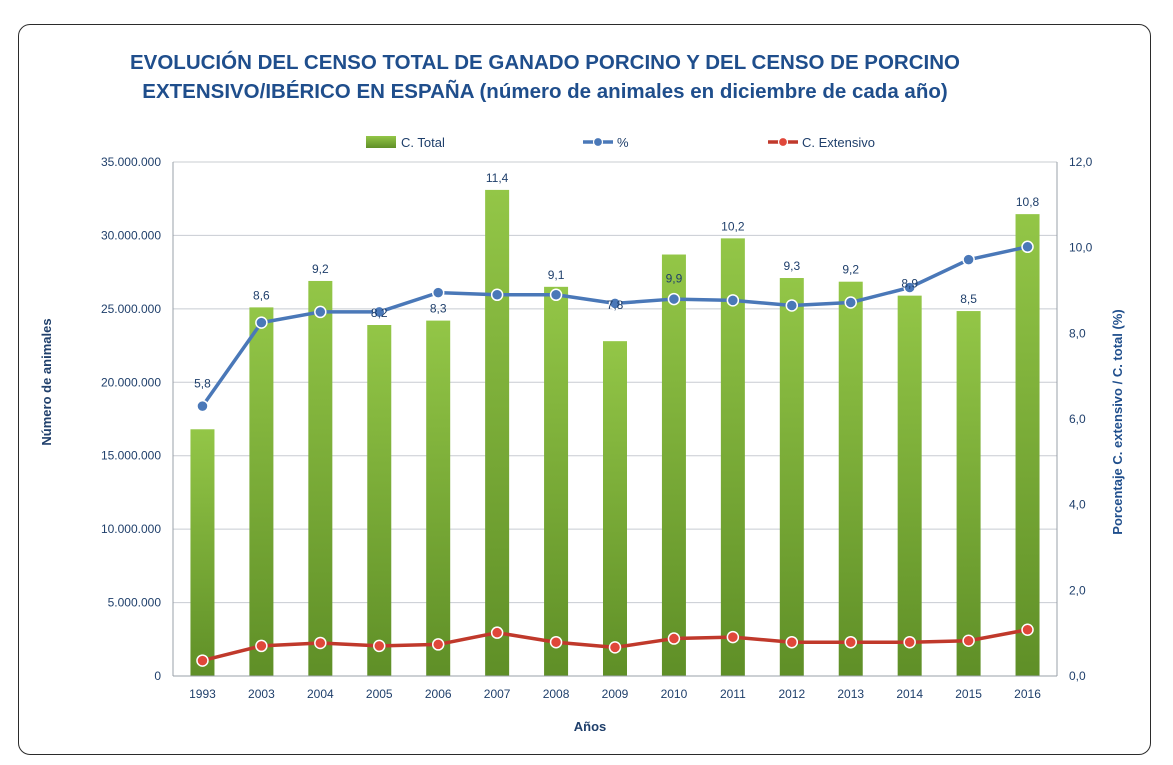 This screenshot has width=1173, height=765. I want to click on y2-tick-label: 6,0, so click(1077, 419).